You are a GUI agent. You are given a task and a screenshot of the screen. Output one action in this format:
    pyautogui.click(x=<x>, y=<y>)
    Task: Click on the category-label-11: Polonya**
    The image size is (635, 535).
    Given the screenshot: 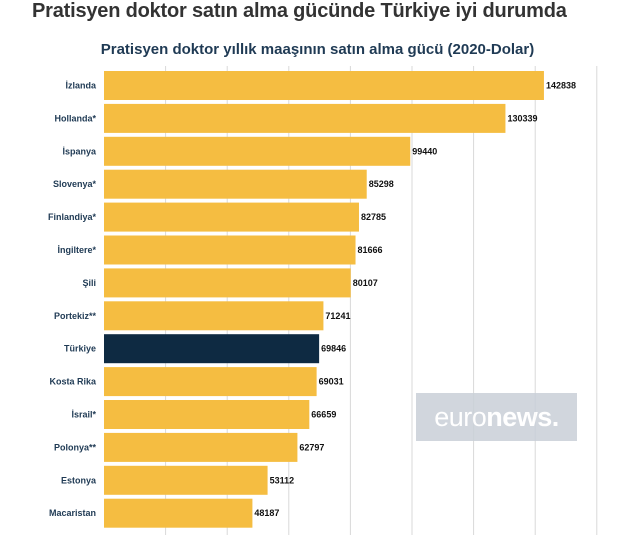 What is the action you would take?
    pyautogui.click(x=75, y=447)
    